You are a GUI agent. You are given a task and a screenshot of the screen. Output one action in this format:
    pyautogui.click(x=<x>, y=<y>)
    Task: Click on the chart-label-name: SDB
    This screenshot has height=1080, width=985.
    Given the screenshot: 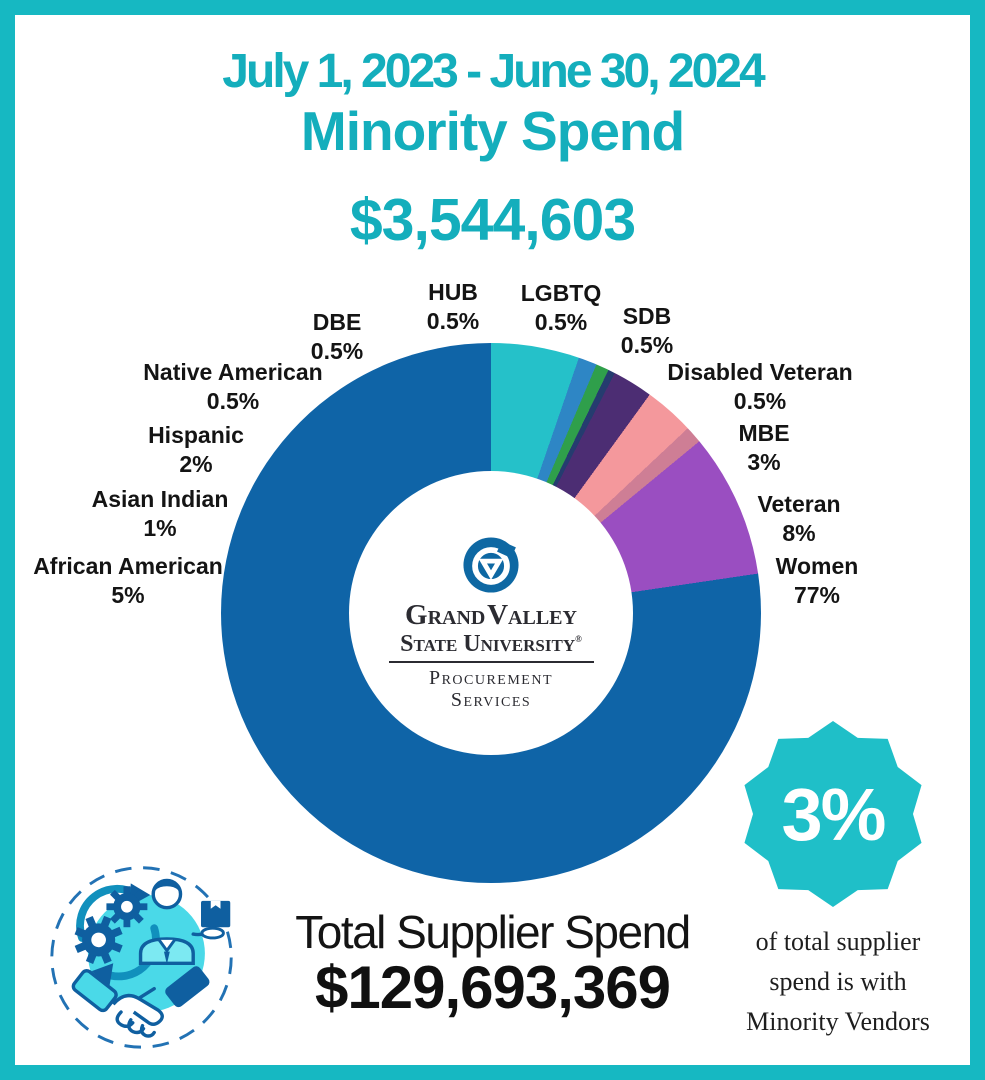 What is the action you would take?
    pyautogui.click(x=647, y=316)
    